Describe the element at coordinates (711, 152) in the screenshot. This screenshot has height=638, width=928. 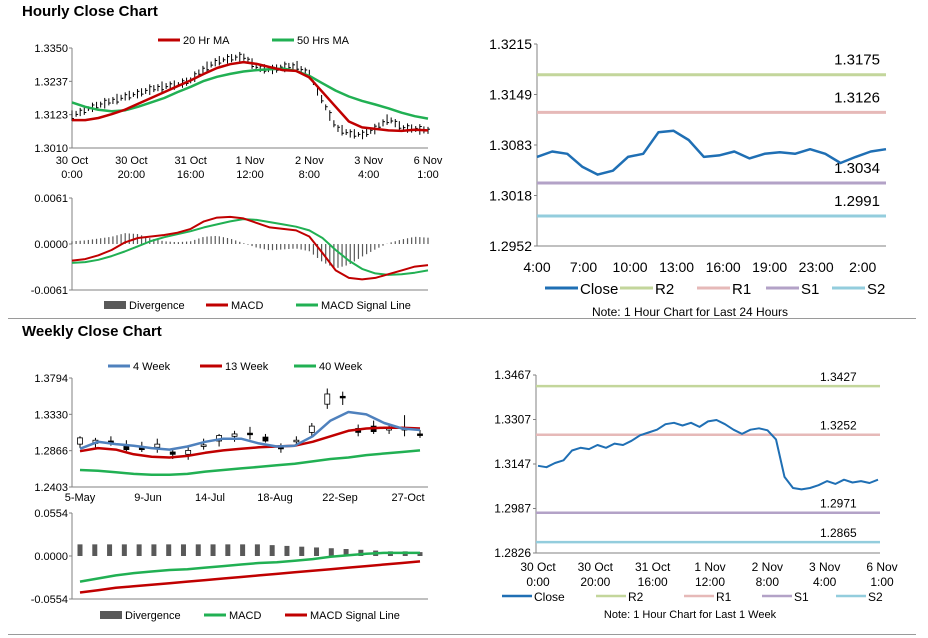
I see `hourly-pivot-close-line` at that location.